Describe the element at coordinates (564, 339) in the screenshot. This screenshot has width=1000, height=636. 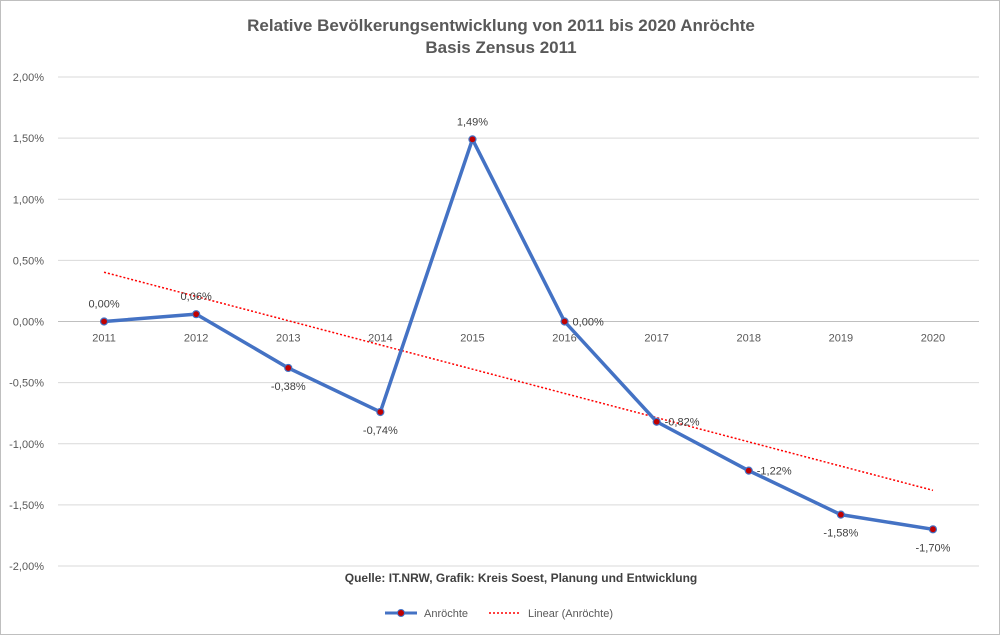
I see `x-tick-label: 2016` at that location.